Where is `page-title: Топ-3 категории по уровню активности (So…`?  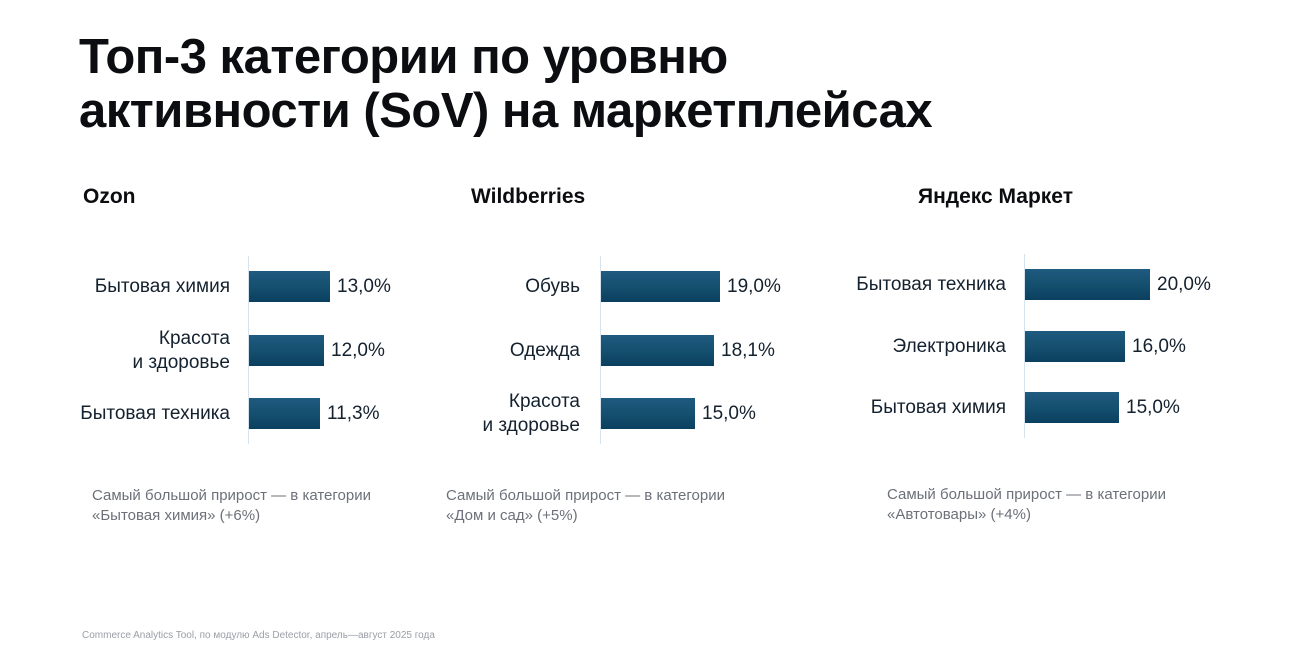 page-title: Топ-3 категории по уровню активности (So… is located at coordinates (629, 84).